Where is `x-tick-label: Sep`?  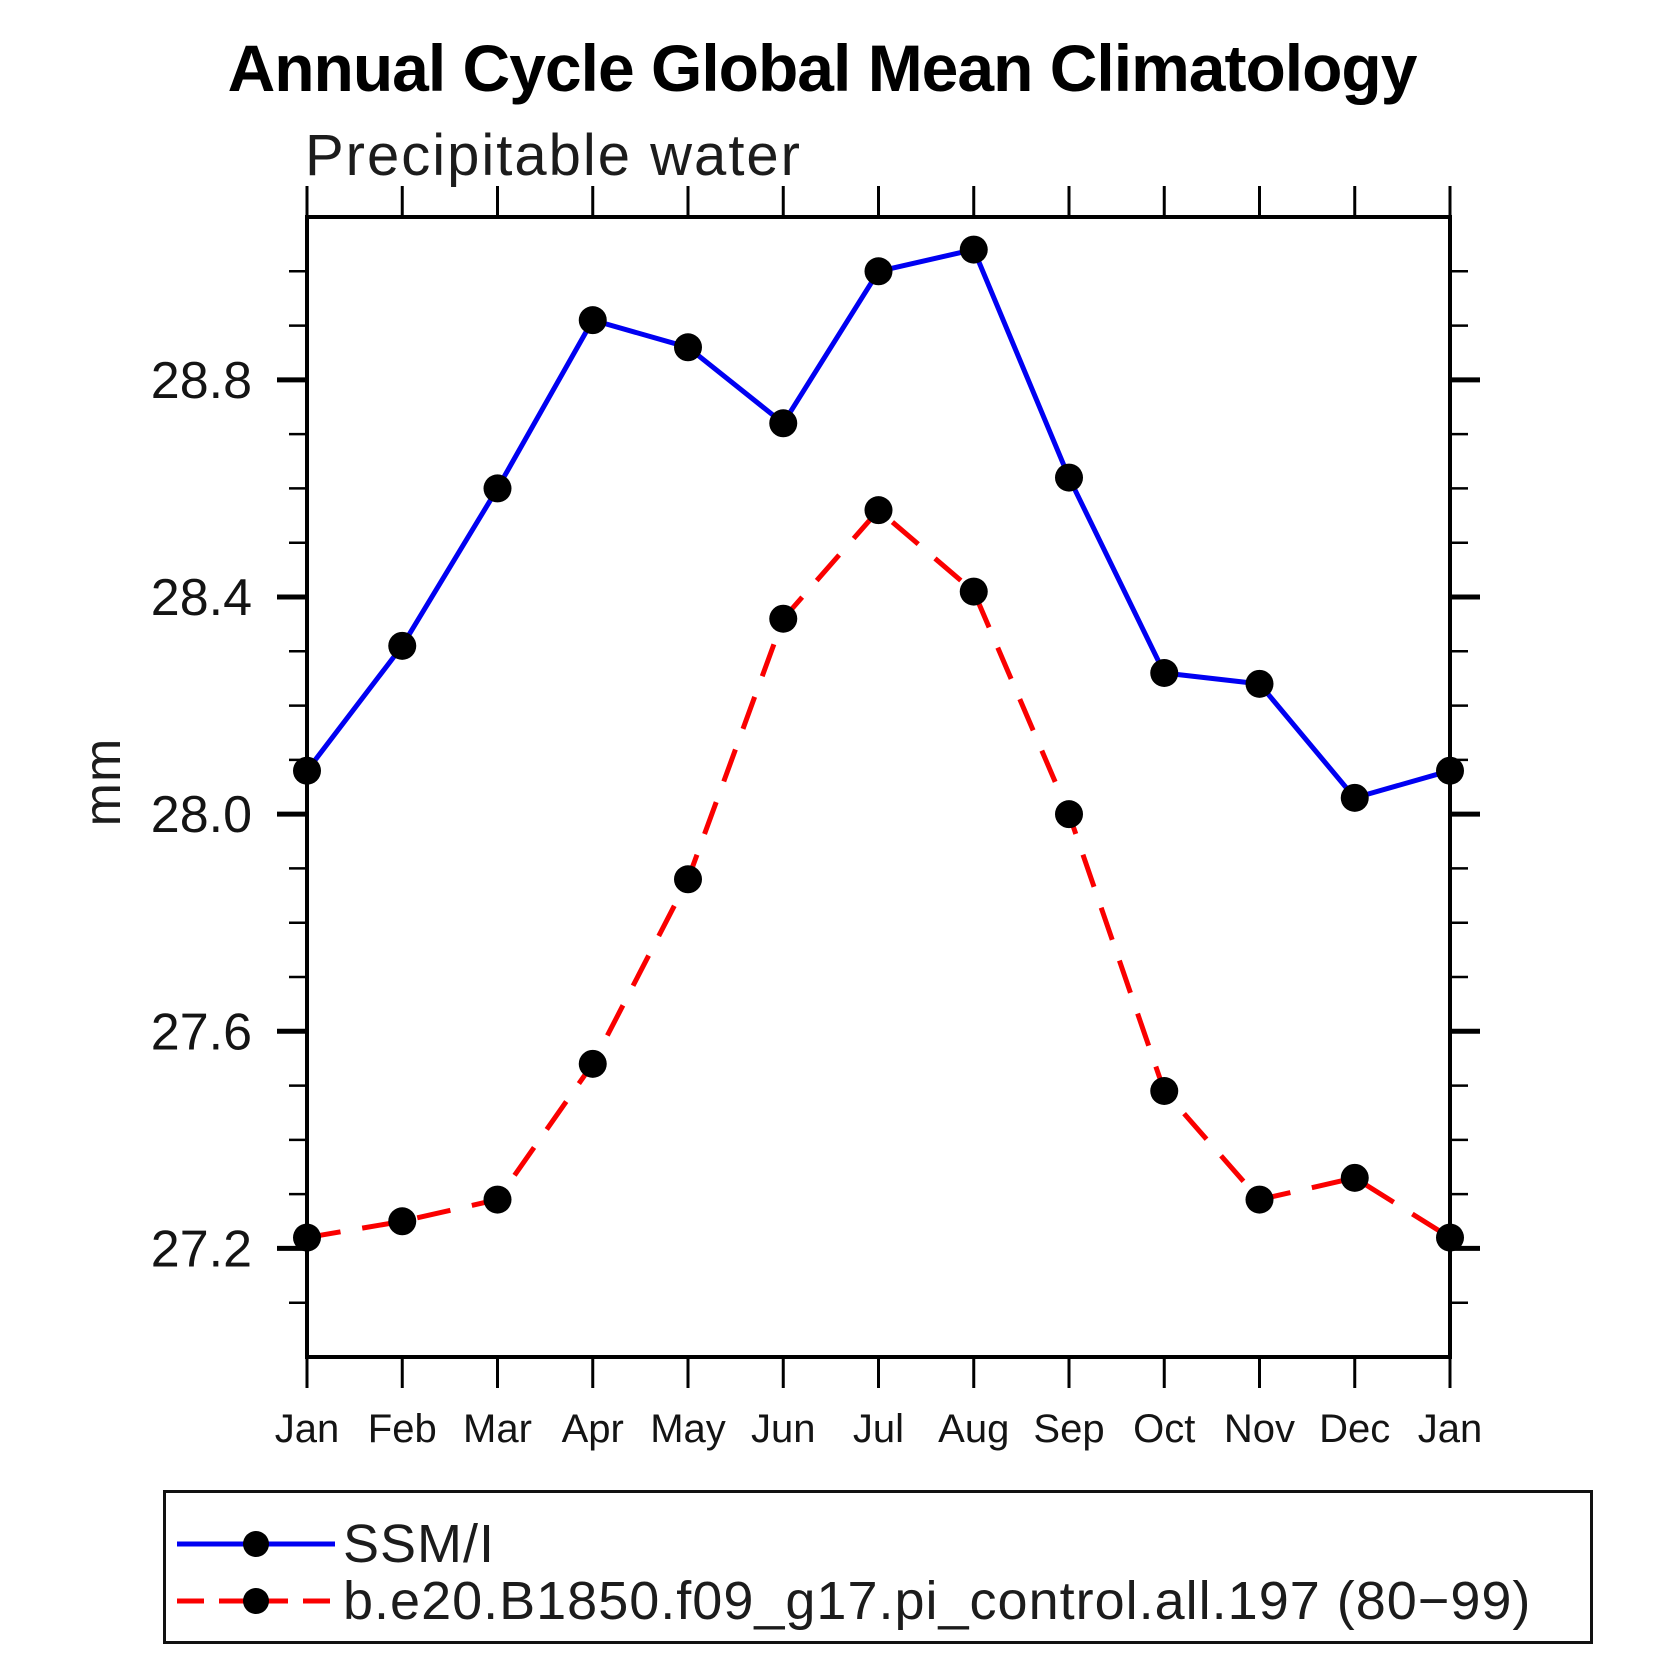
x-tick-label: Sep is located at coordinates (1068, 1429).